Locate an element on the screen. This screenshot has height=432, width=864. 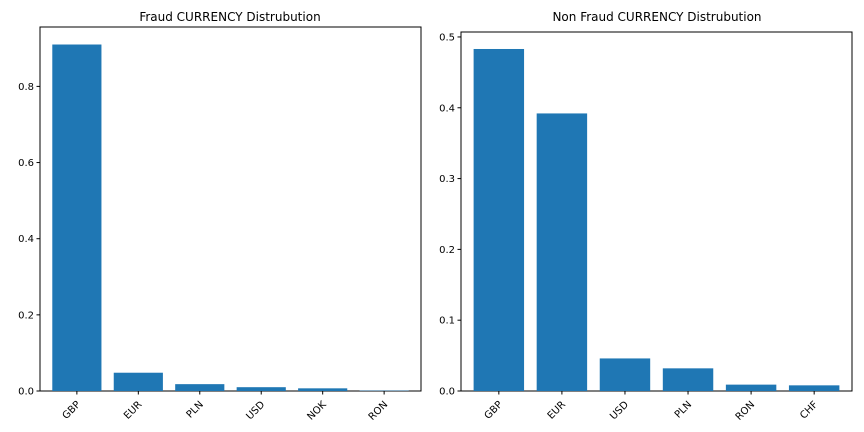
fraud-bar-usd is located at coordinates (261, 389).